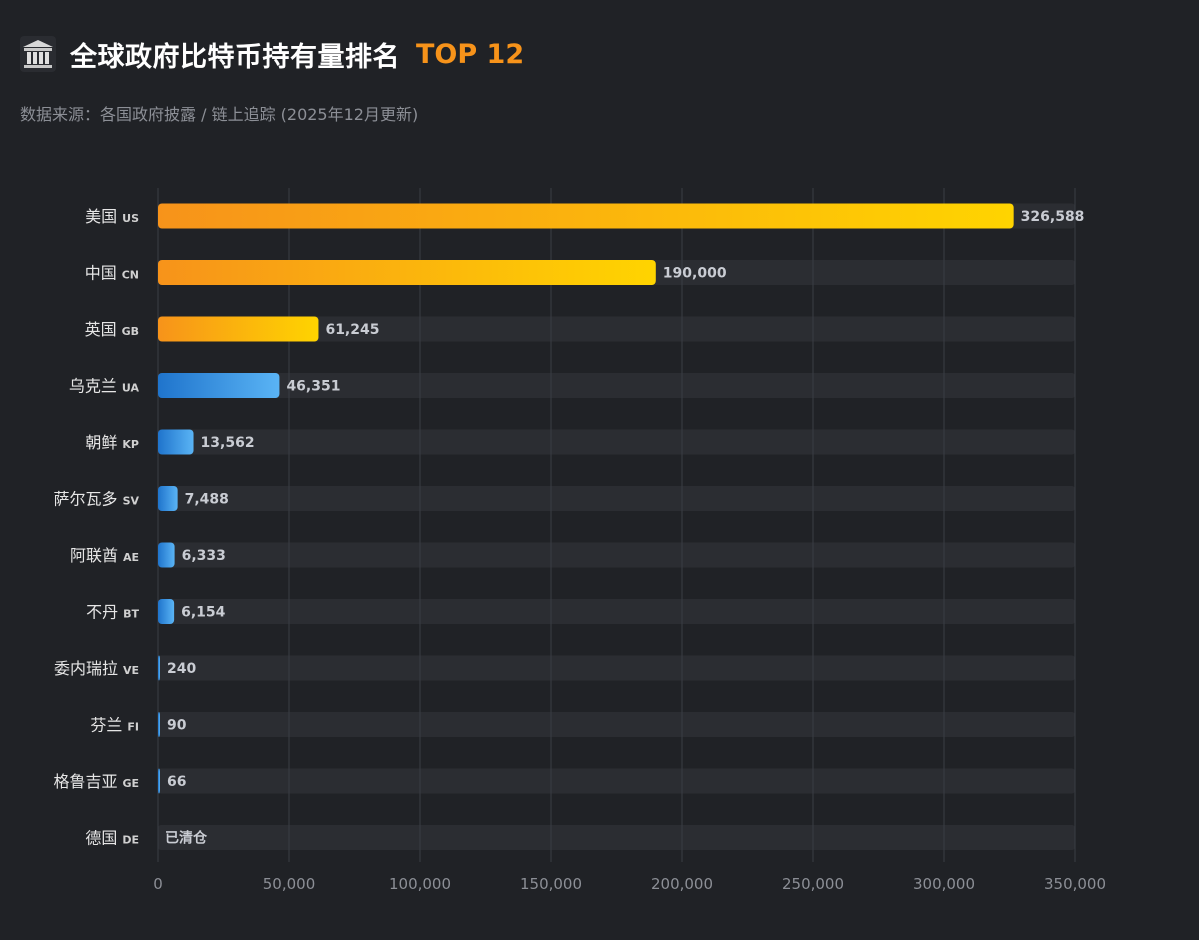 The image size is (1199, 940). Describe the element at coordinates (407, 272) in the screenshot. I see `bar-cn` at that location.